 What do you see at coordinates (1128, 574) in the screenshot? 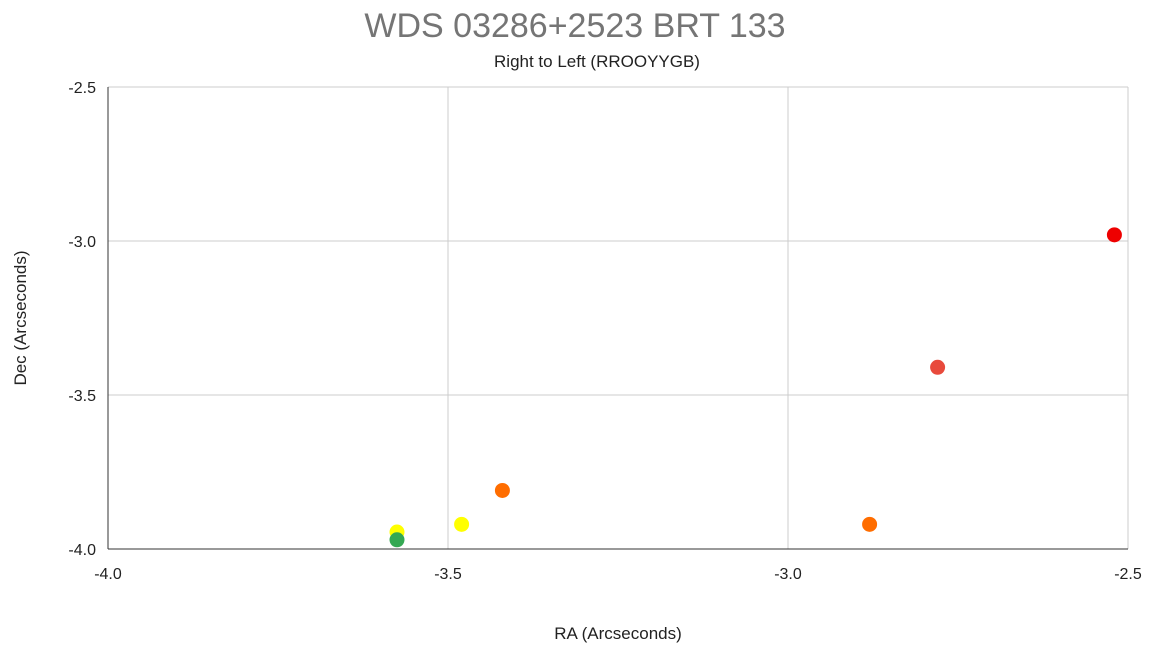
I see `x-tick-label: -2.5` at bounding box center [1128, 574].